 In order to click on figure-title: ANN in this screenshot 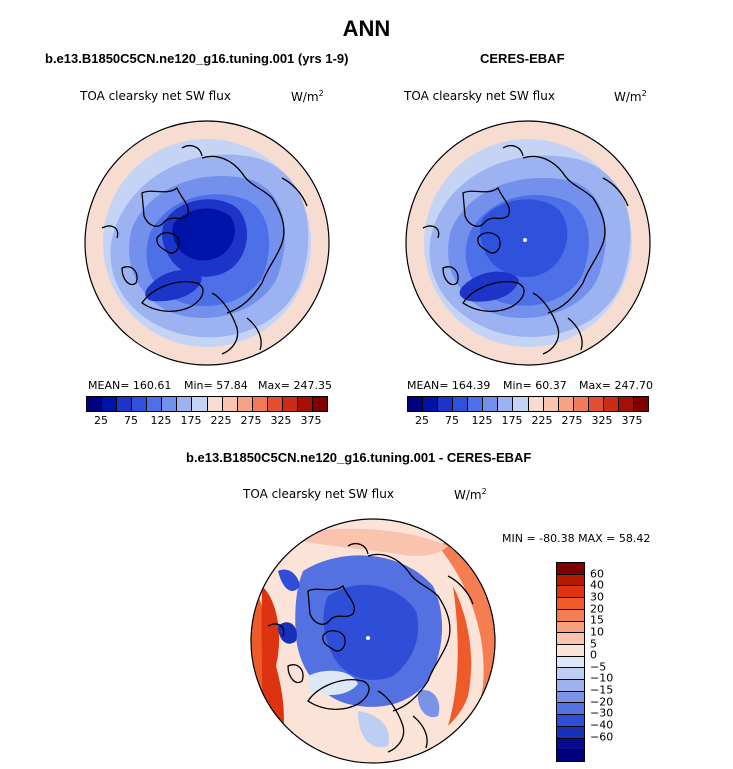, I will do `click(366, 28)`.